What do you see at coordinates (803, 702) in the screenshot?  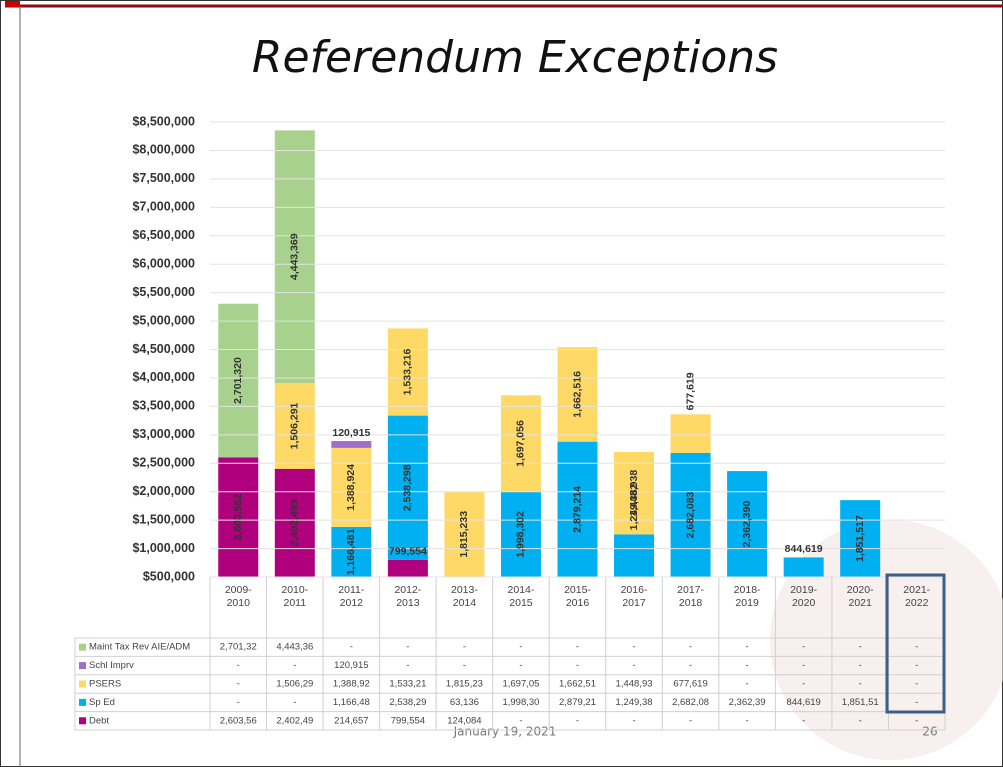 I see `table-cell: 844,619` at bounding box center [803, 702].